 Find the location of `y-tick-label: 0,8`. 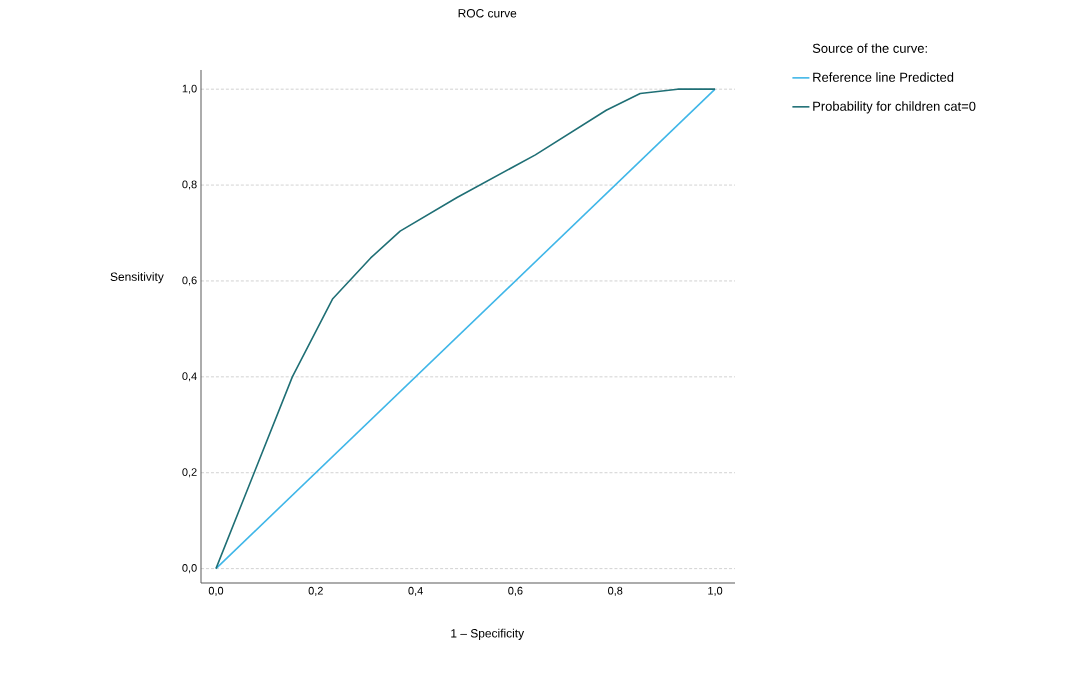

y-tick-label: 0,8 is located at coordinates (189, 185).